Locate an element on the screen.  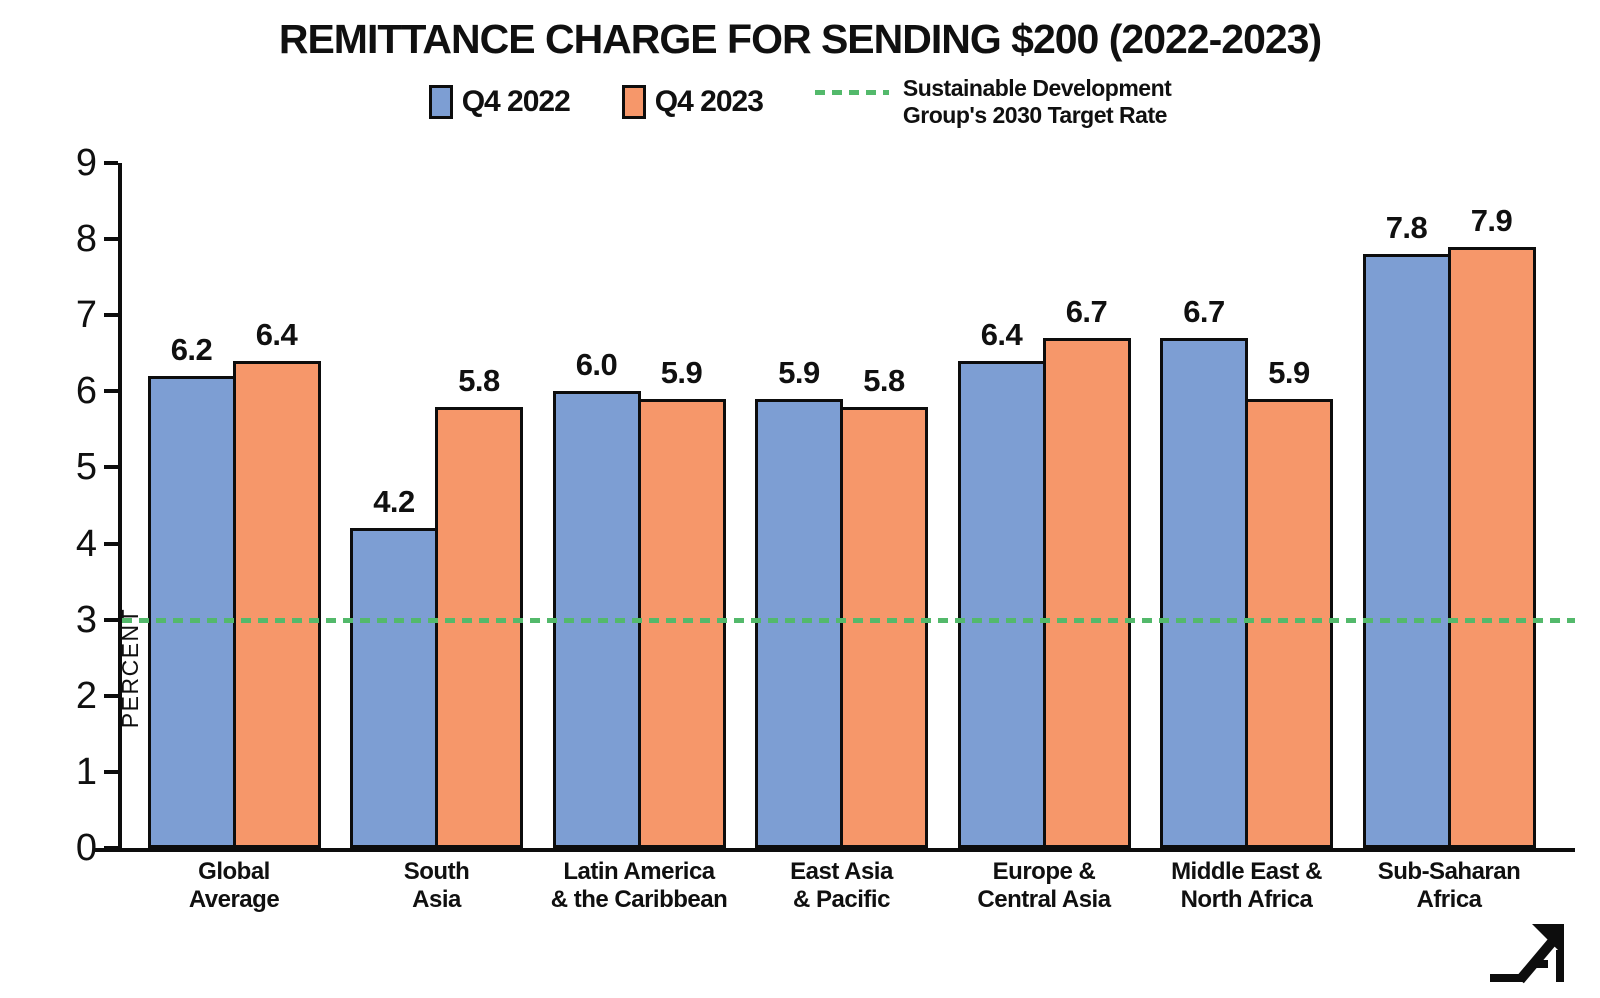
bar-group-1: 6.2 6.4 Global Average is located at coordinates (234, 538).